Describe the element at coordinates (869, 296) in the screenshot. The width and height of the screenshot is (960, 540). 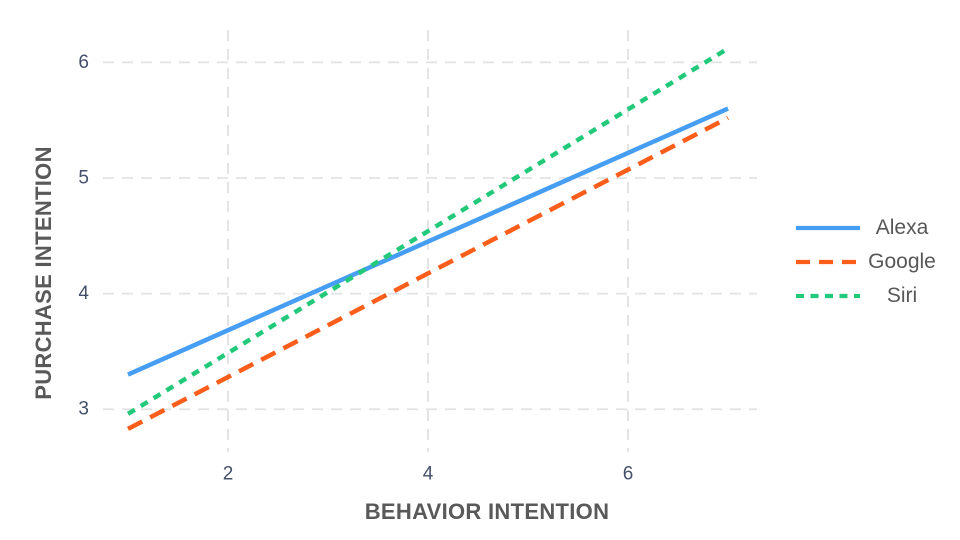
I see `legend-item-siri: Siri` at that location.